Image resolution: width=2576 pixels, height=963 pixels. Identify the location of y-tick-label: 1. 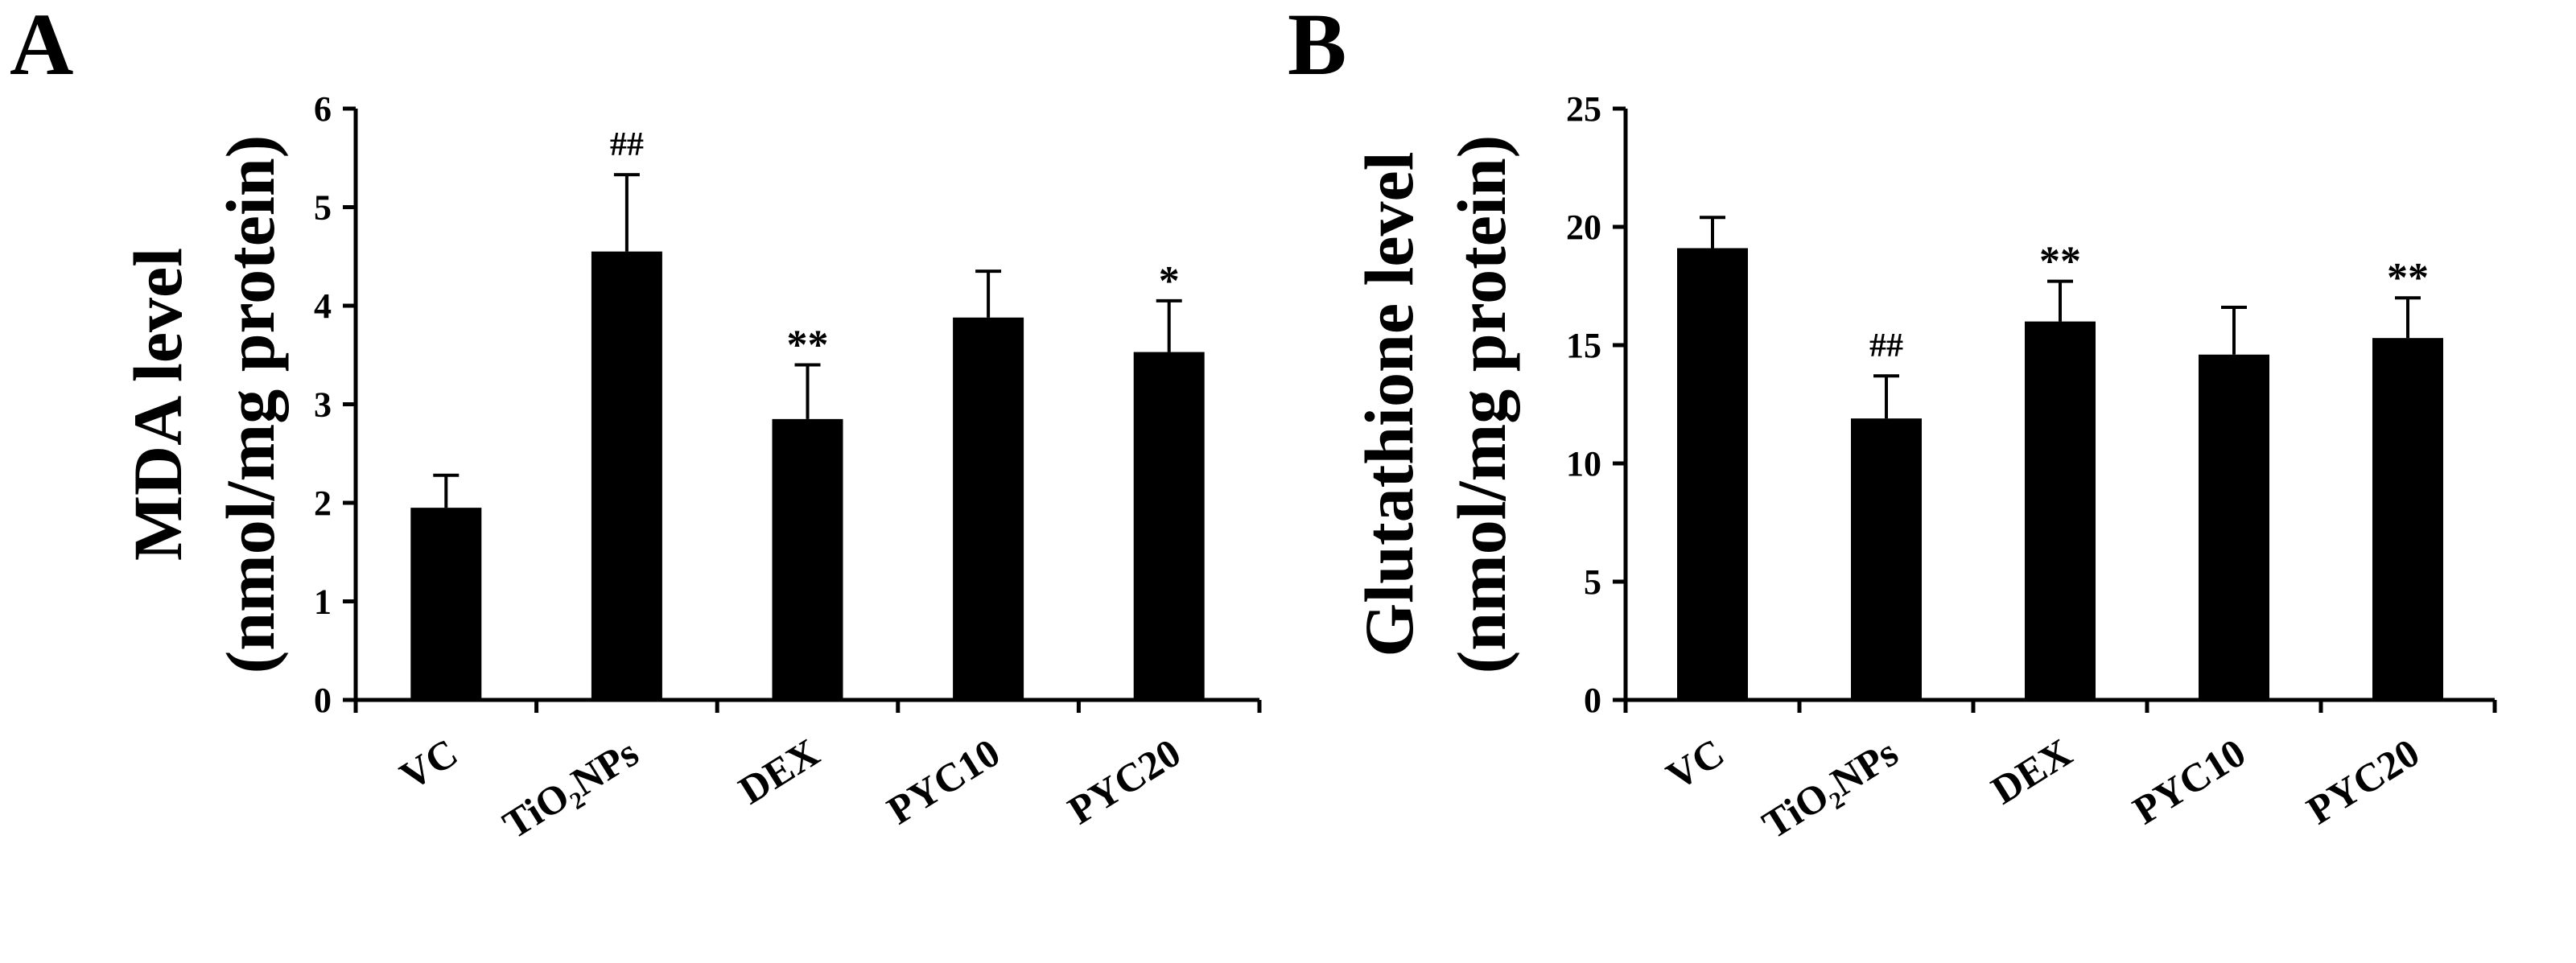
(323, 602).